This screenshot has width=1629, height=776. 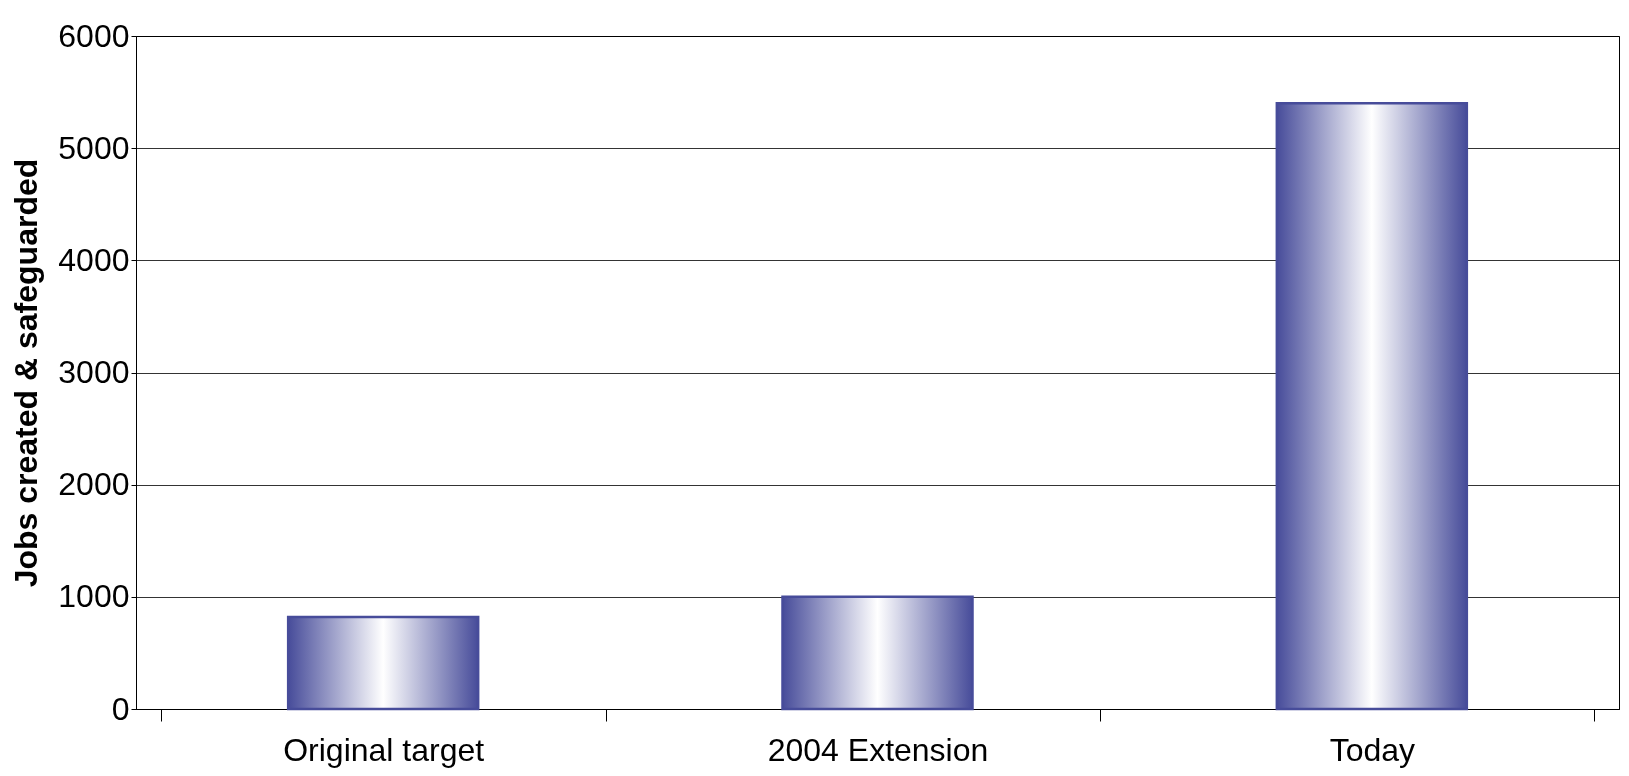 I want to click on x-tick-label: 2004 Extension, so click(x=878, y=749).